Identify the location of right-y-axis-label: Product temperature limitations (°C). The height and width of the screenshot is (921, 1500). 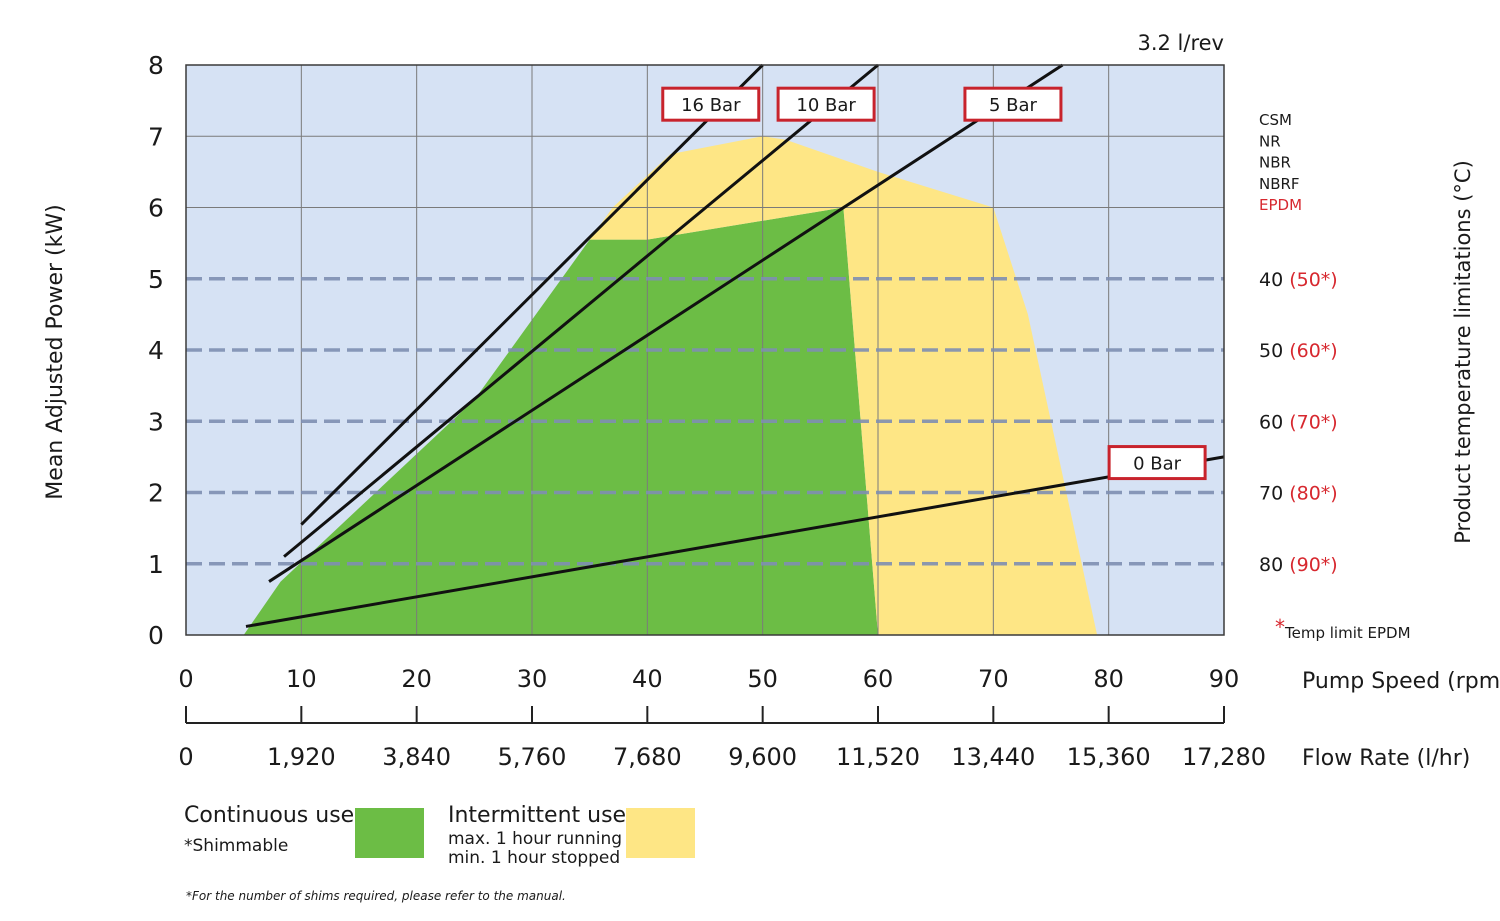
(1463, 352).